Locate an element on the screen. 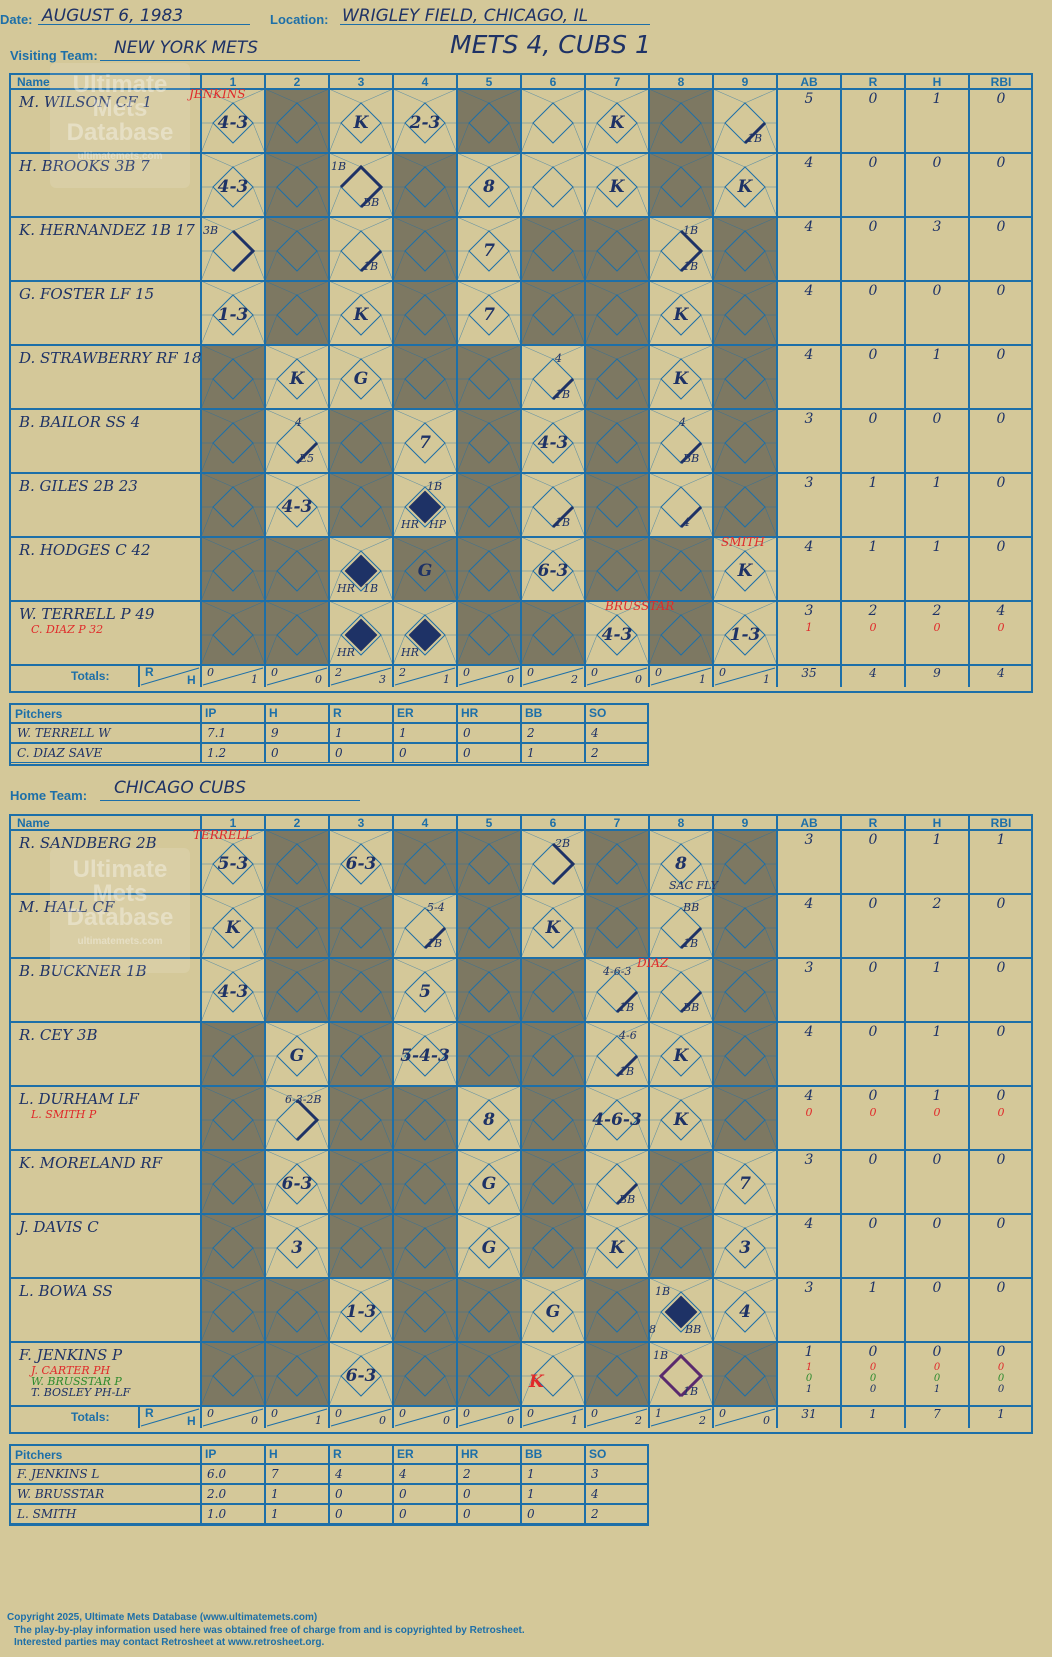 The height and width of the screenshot is (1657, 1052). play-annotation: 4-6-3 is located at coordinates (617, 971).